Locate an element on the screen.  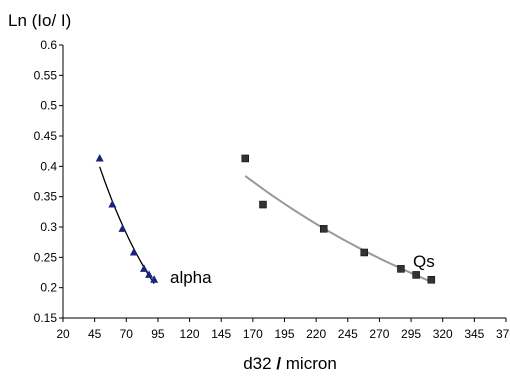
series-label-alpha: alpha is located at coordinates (191, 277).